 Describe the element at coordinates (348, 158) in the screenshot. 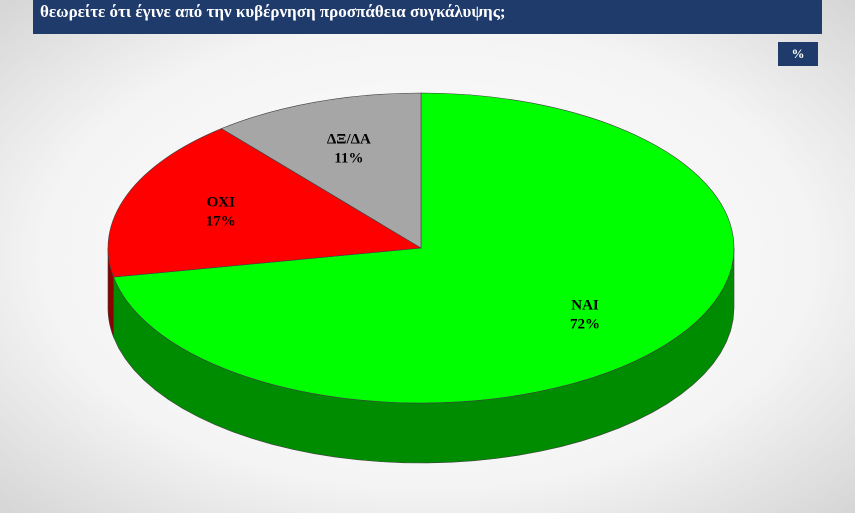

I see `value-label: 11%` at that location.